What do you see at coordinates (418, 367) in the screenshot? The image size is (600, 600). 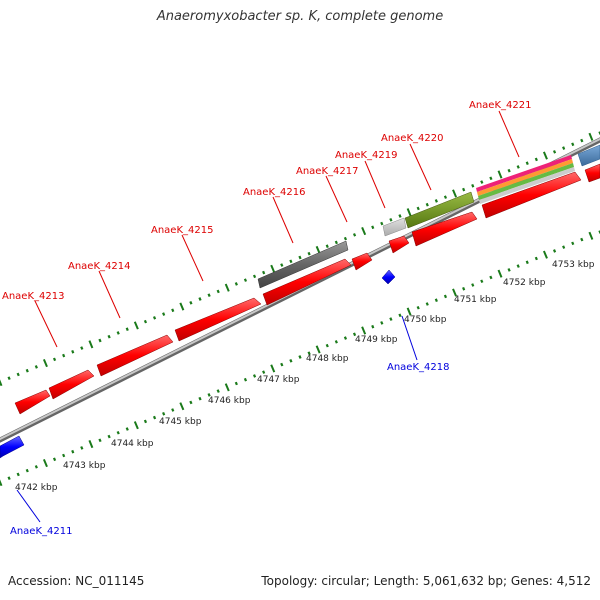 I see `gene-label-reverse: AnaeK_4218` at bounding box center [418, 367].